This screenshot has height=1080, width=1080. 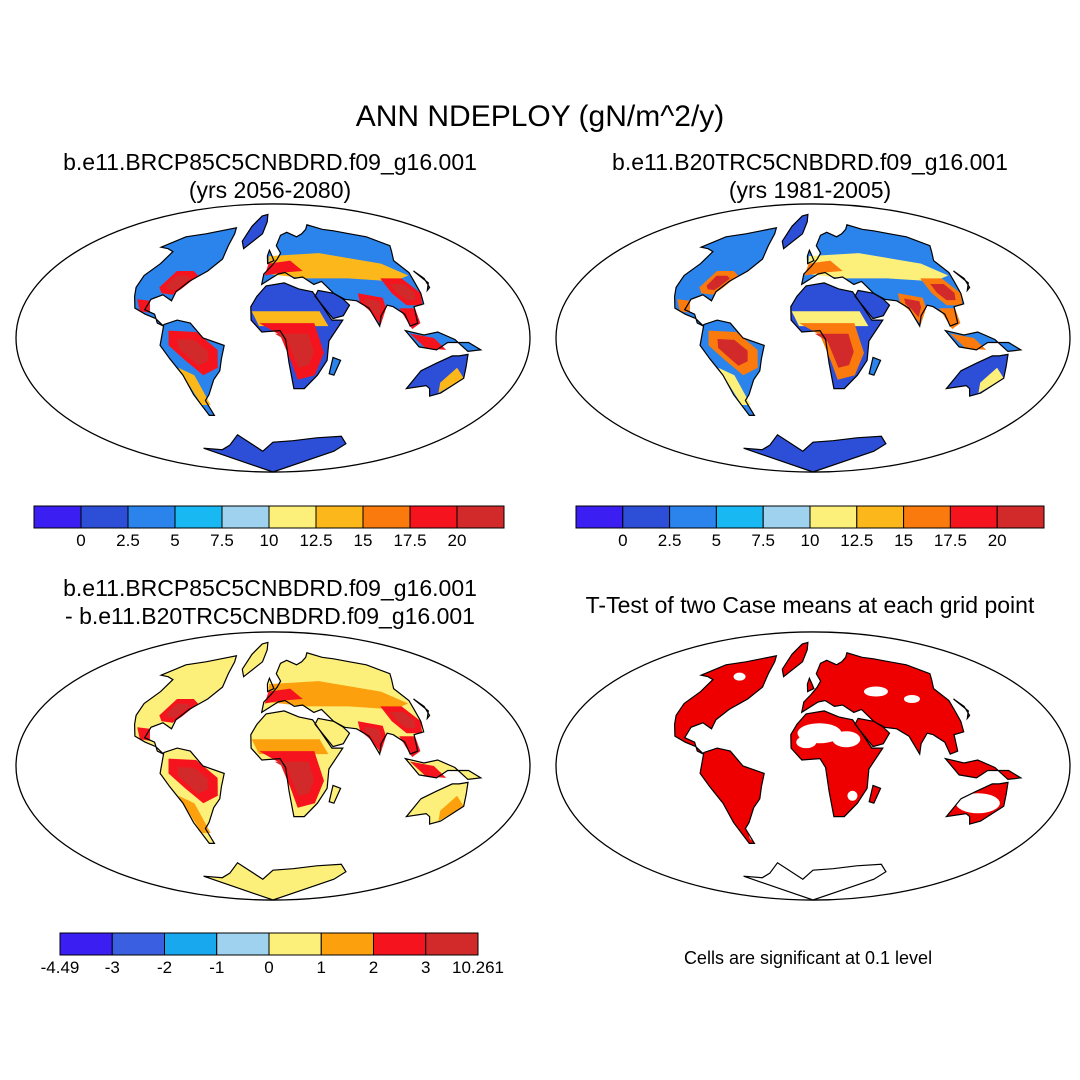 What do you see at coordinates (270, 162) in the screenshot?
I see `panel-future-title-line1: b.e11.BRCP85C5CNBDRD.f09_g16.001` at bounding box center [270, 162].